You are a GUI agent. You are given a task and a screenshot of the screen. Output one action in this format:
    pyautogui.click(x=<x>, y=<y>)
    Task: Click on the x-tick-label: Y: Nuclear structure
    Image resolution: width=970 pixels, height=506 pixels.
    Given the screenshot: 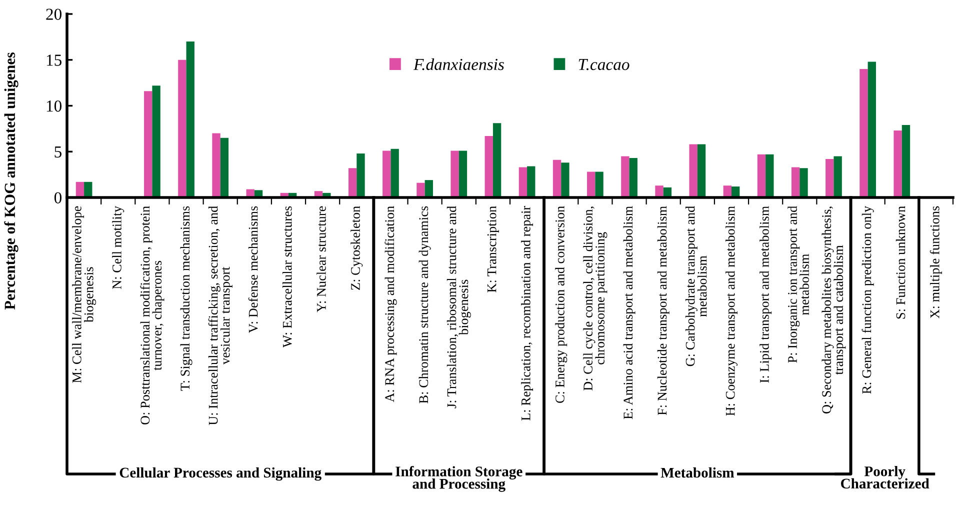 What is the action you would take?
    pyautogui.click(x=321, y=259)
    